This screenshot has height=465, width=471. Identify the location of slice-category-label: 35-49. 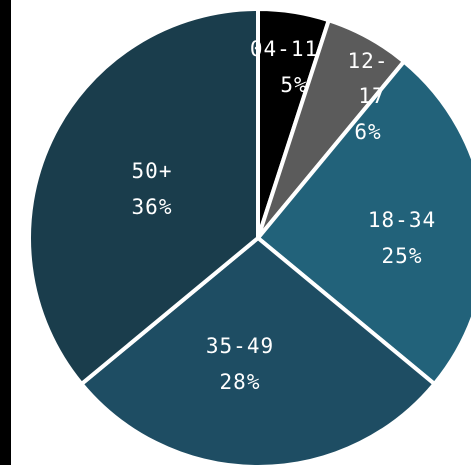
(240, 346).